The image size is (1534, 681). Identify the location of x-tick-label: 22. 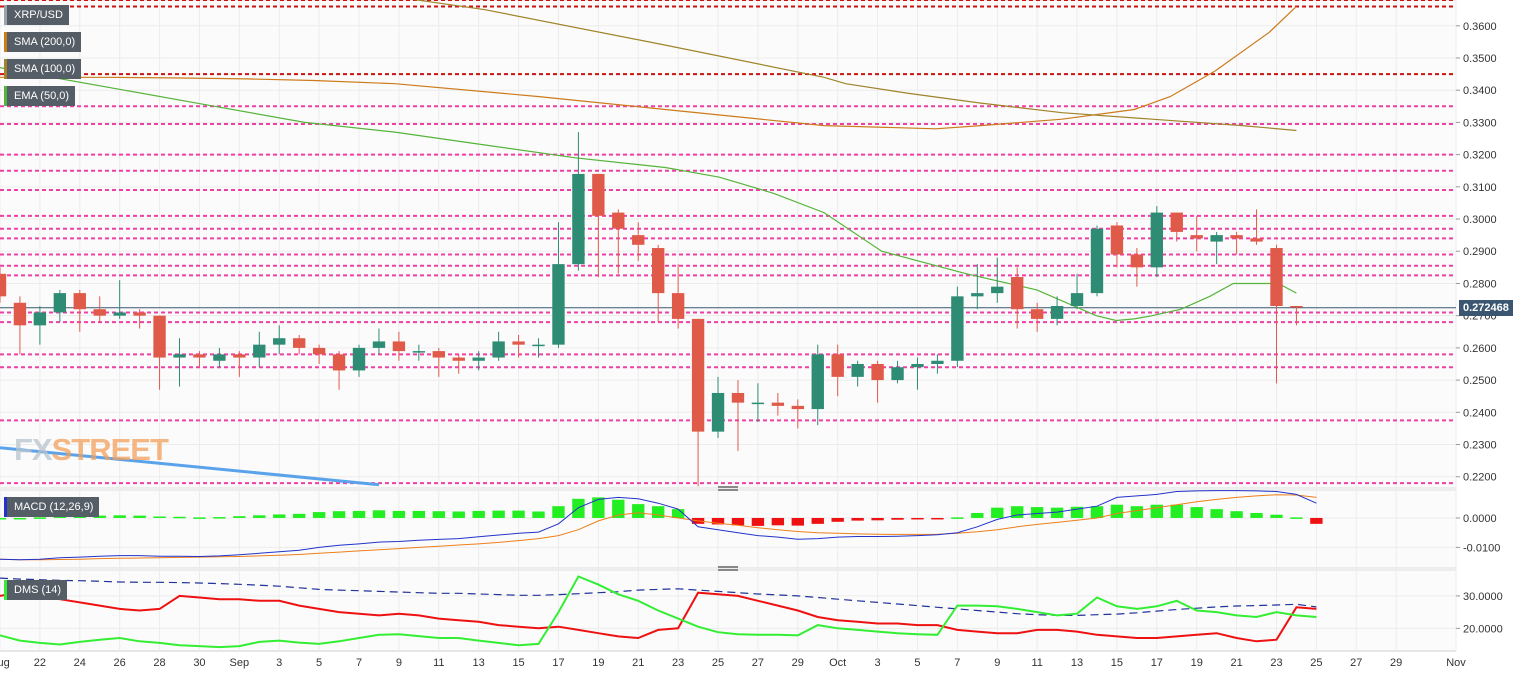
(40, 663).